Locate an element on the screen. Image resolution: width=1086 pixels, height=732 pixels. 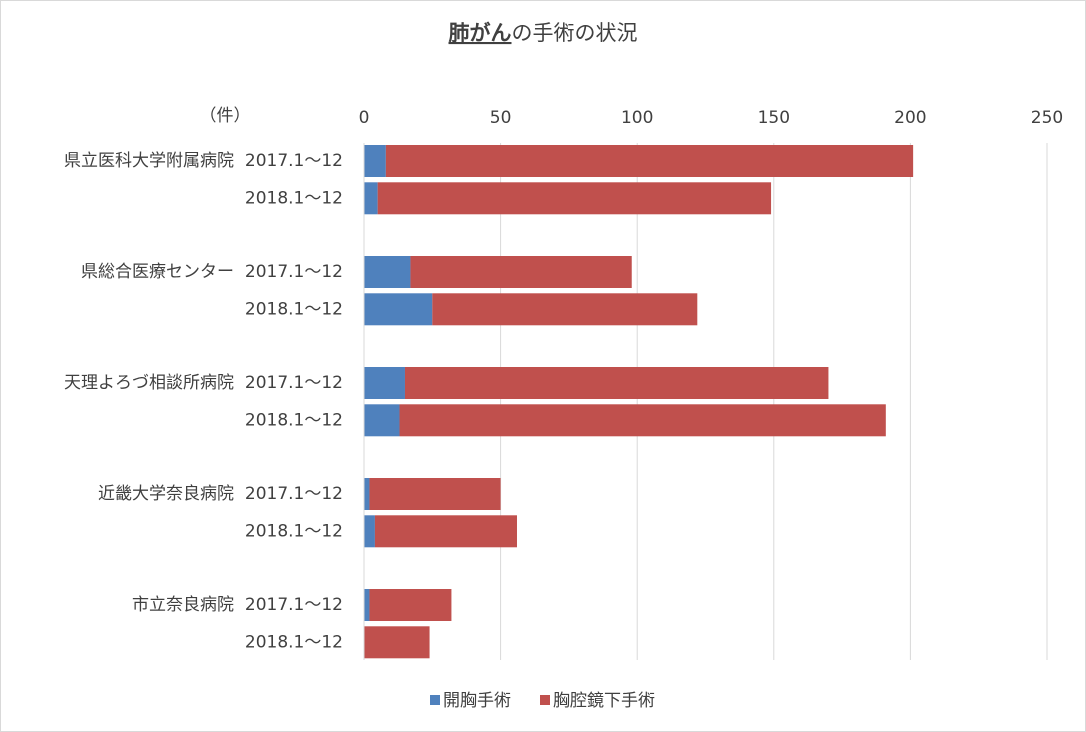
group-label: 県総合医療センター is located at coordinates (157, 272).